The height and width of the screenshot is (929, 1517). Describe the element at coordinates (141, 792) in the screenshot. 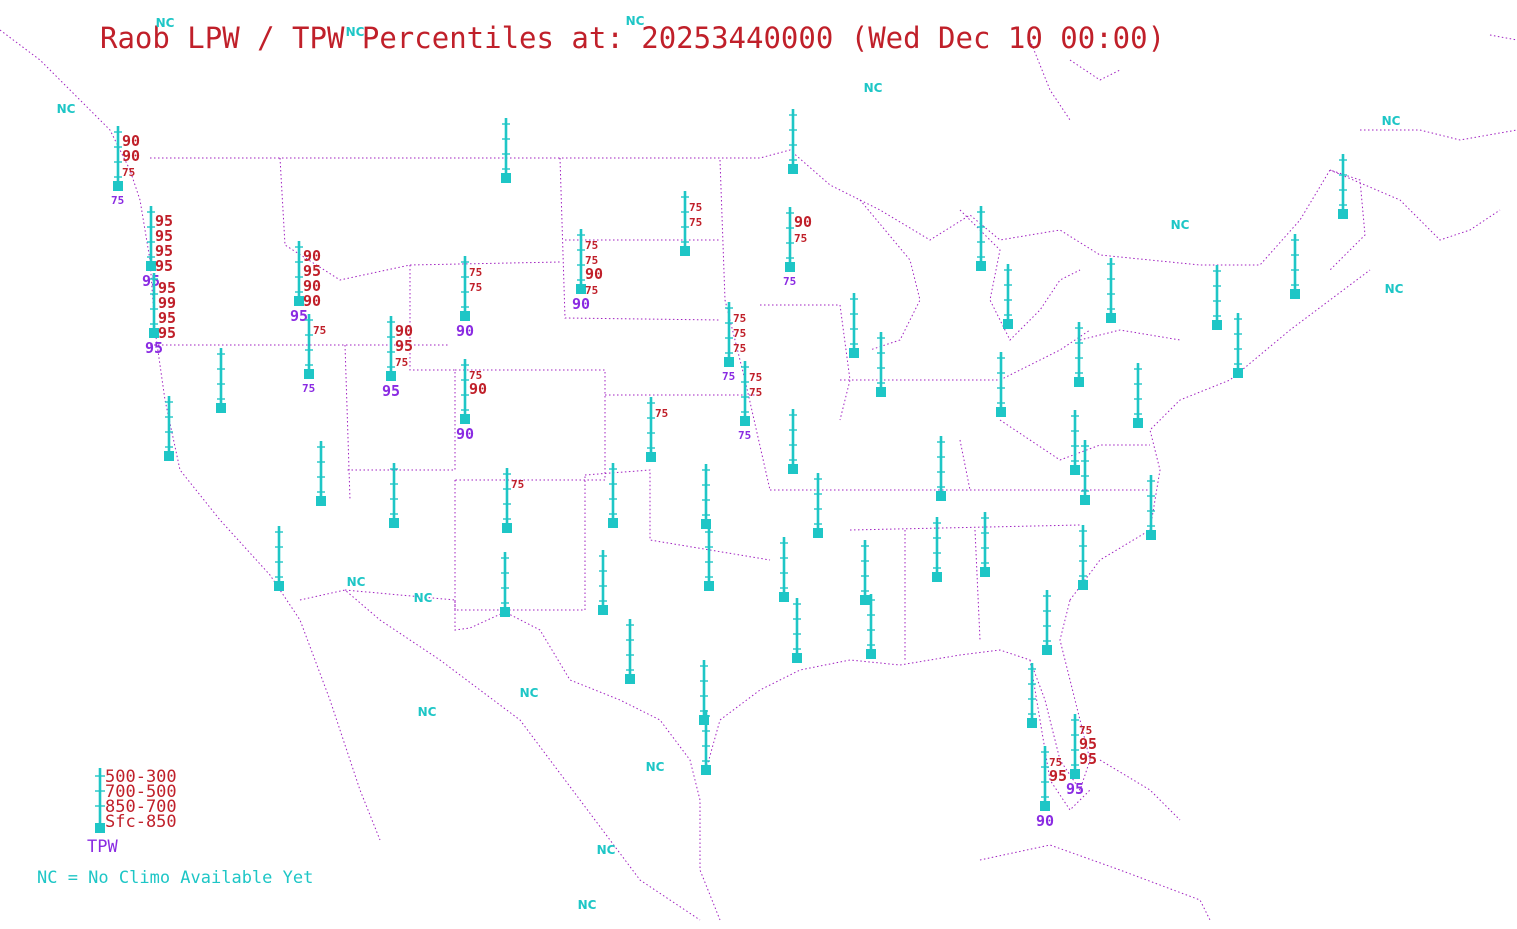

I see `legend-layer-700-500: 700-500` at that location.